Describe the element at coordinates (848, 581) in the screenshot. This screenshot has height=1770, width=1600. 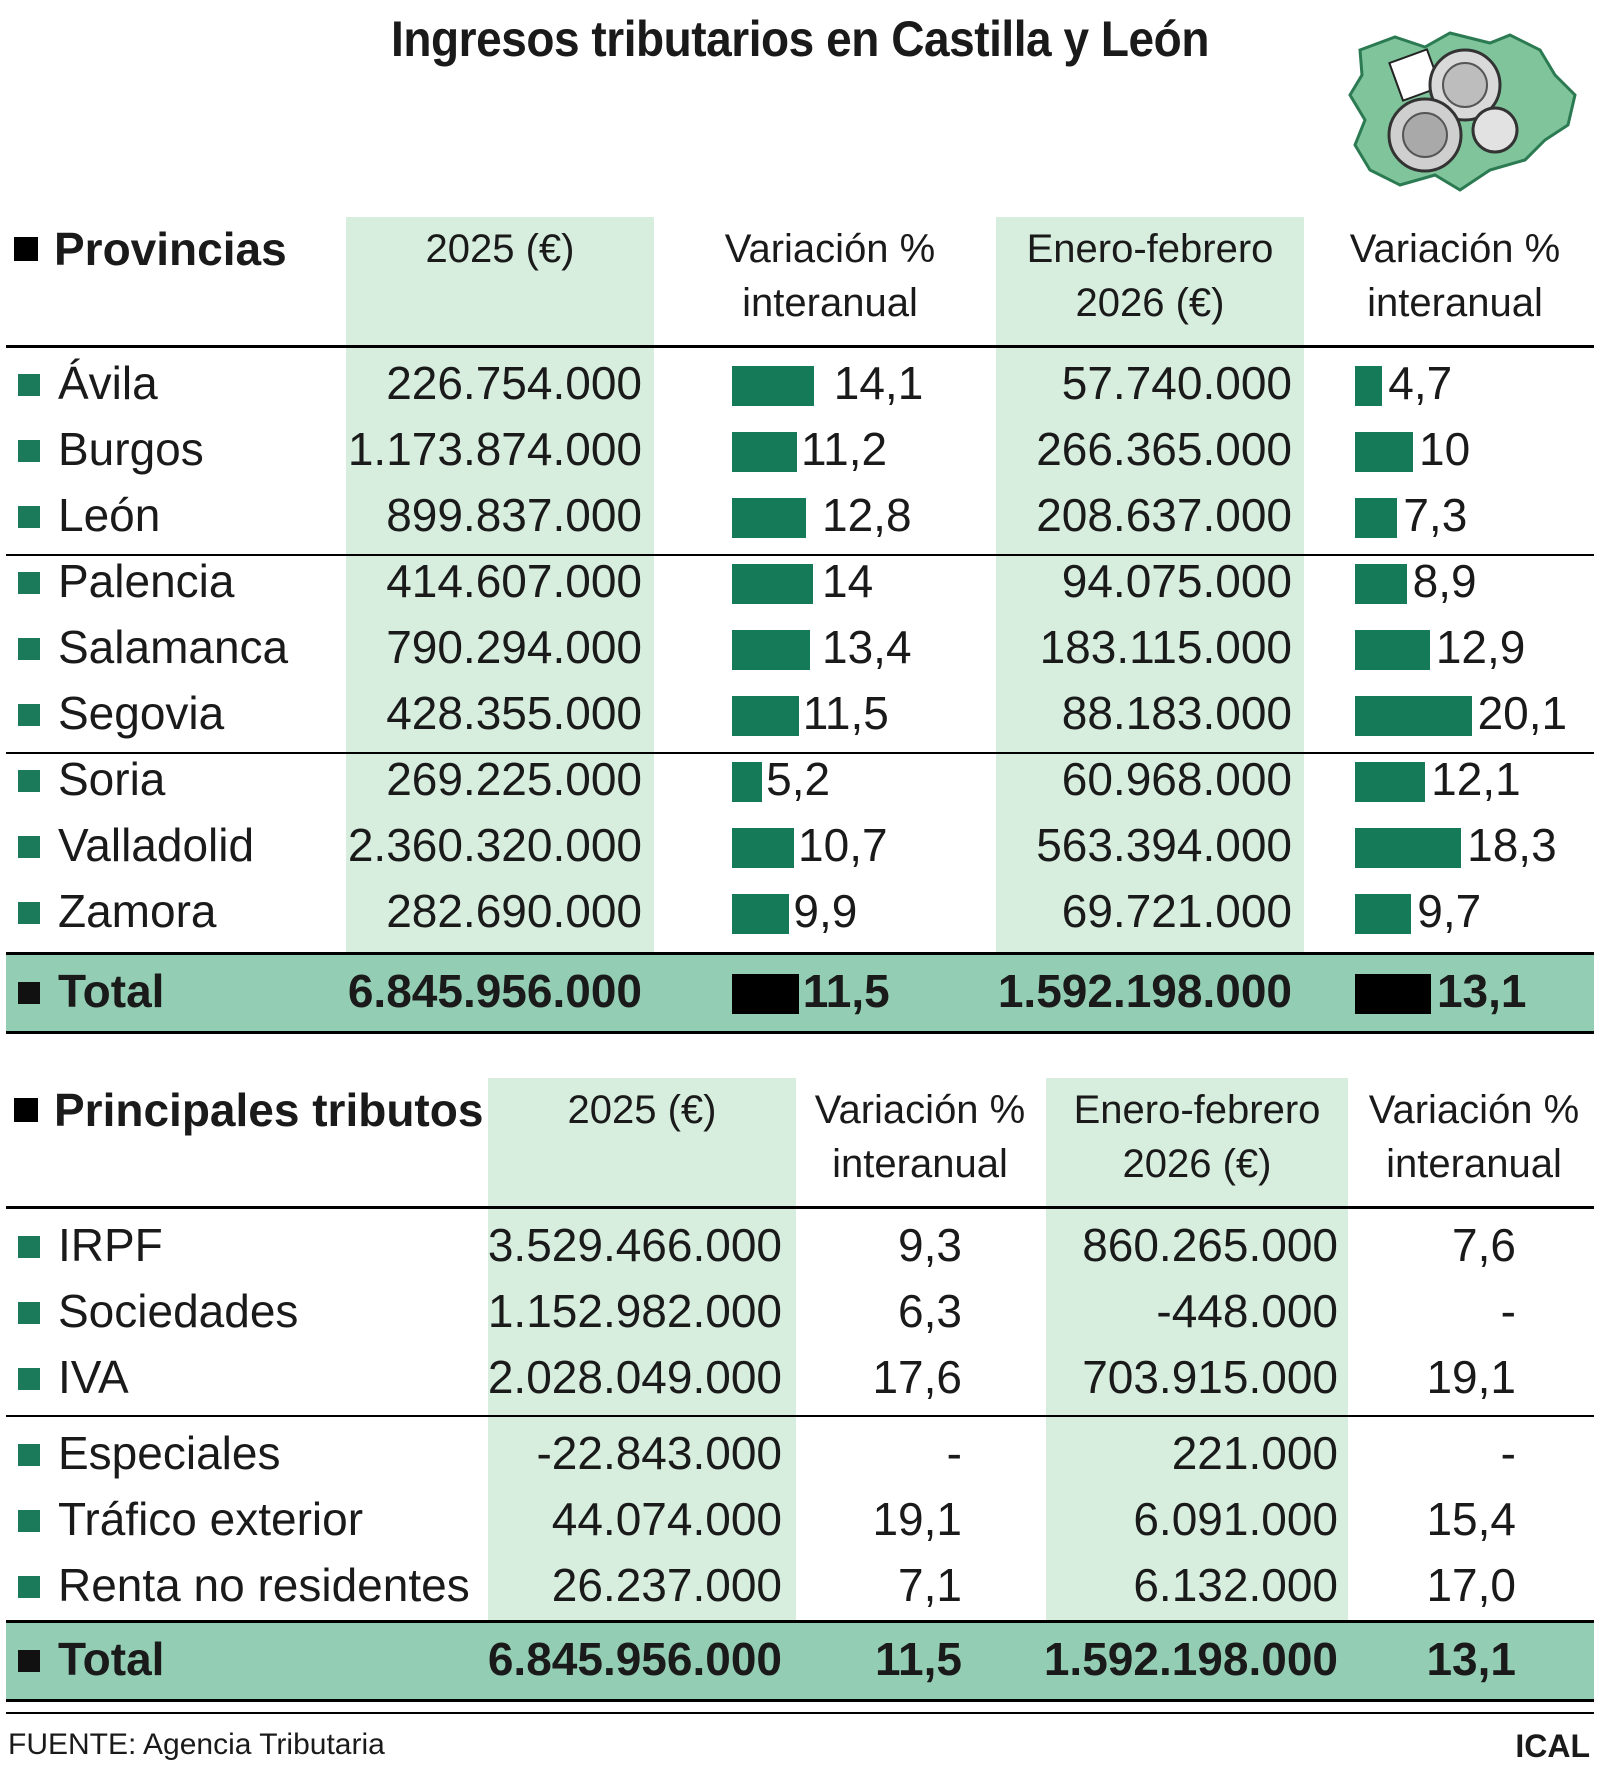
I see `variacion-label: 14` at that location.